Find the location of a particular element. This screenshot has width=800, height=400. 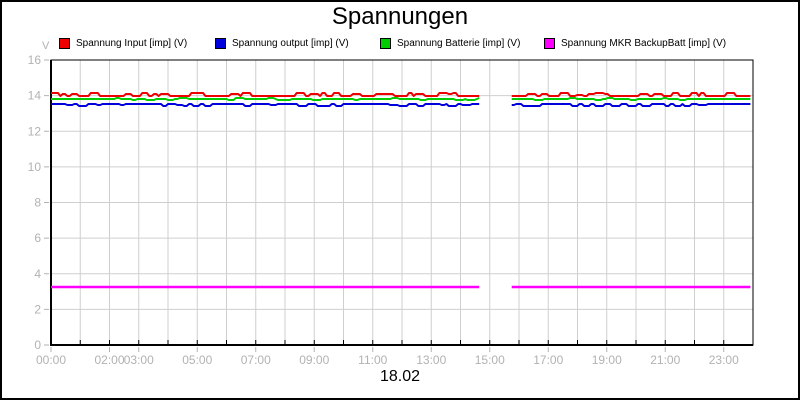

svg-text: 15:00 is located at coordinates (490, 360).